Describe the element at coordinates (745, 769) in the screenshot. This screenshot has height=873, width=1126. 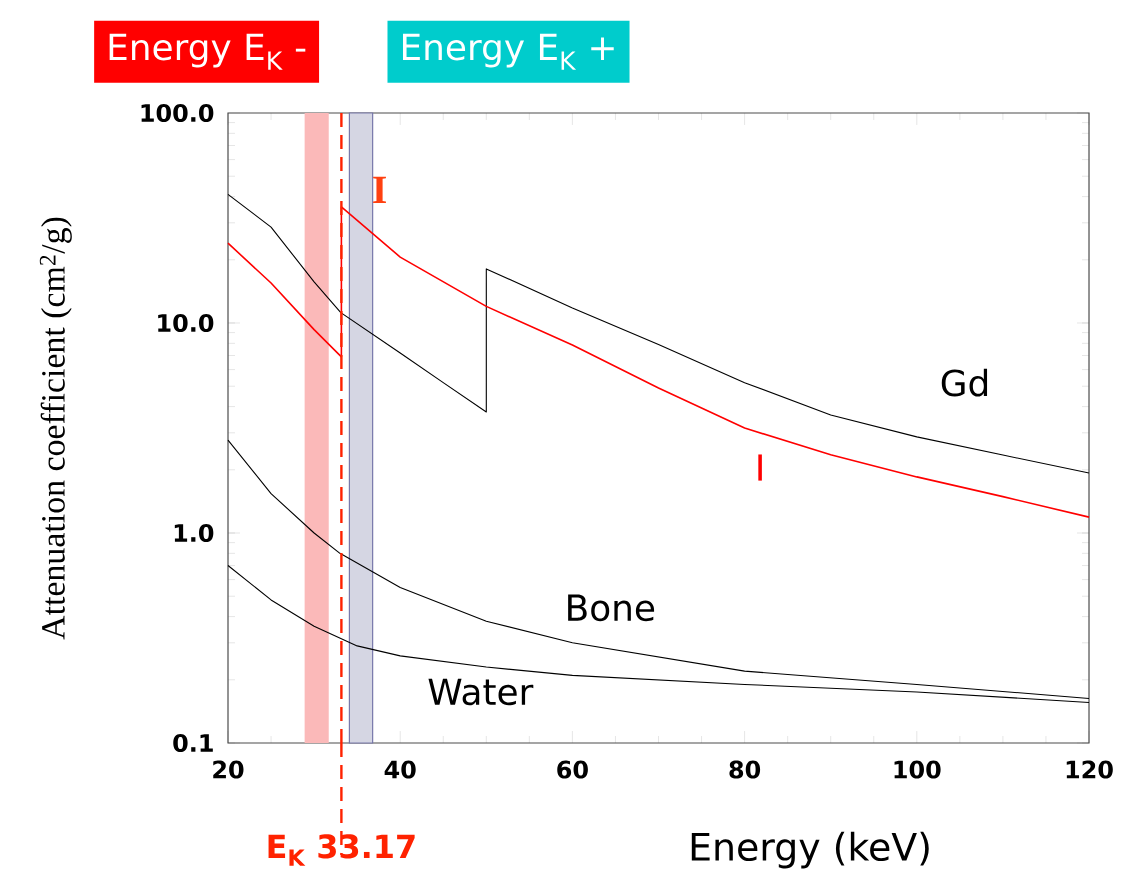
I see `x-tick-label: 80` at that location.